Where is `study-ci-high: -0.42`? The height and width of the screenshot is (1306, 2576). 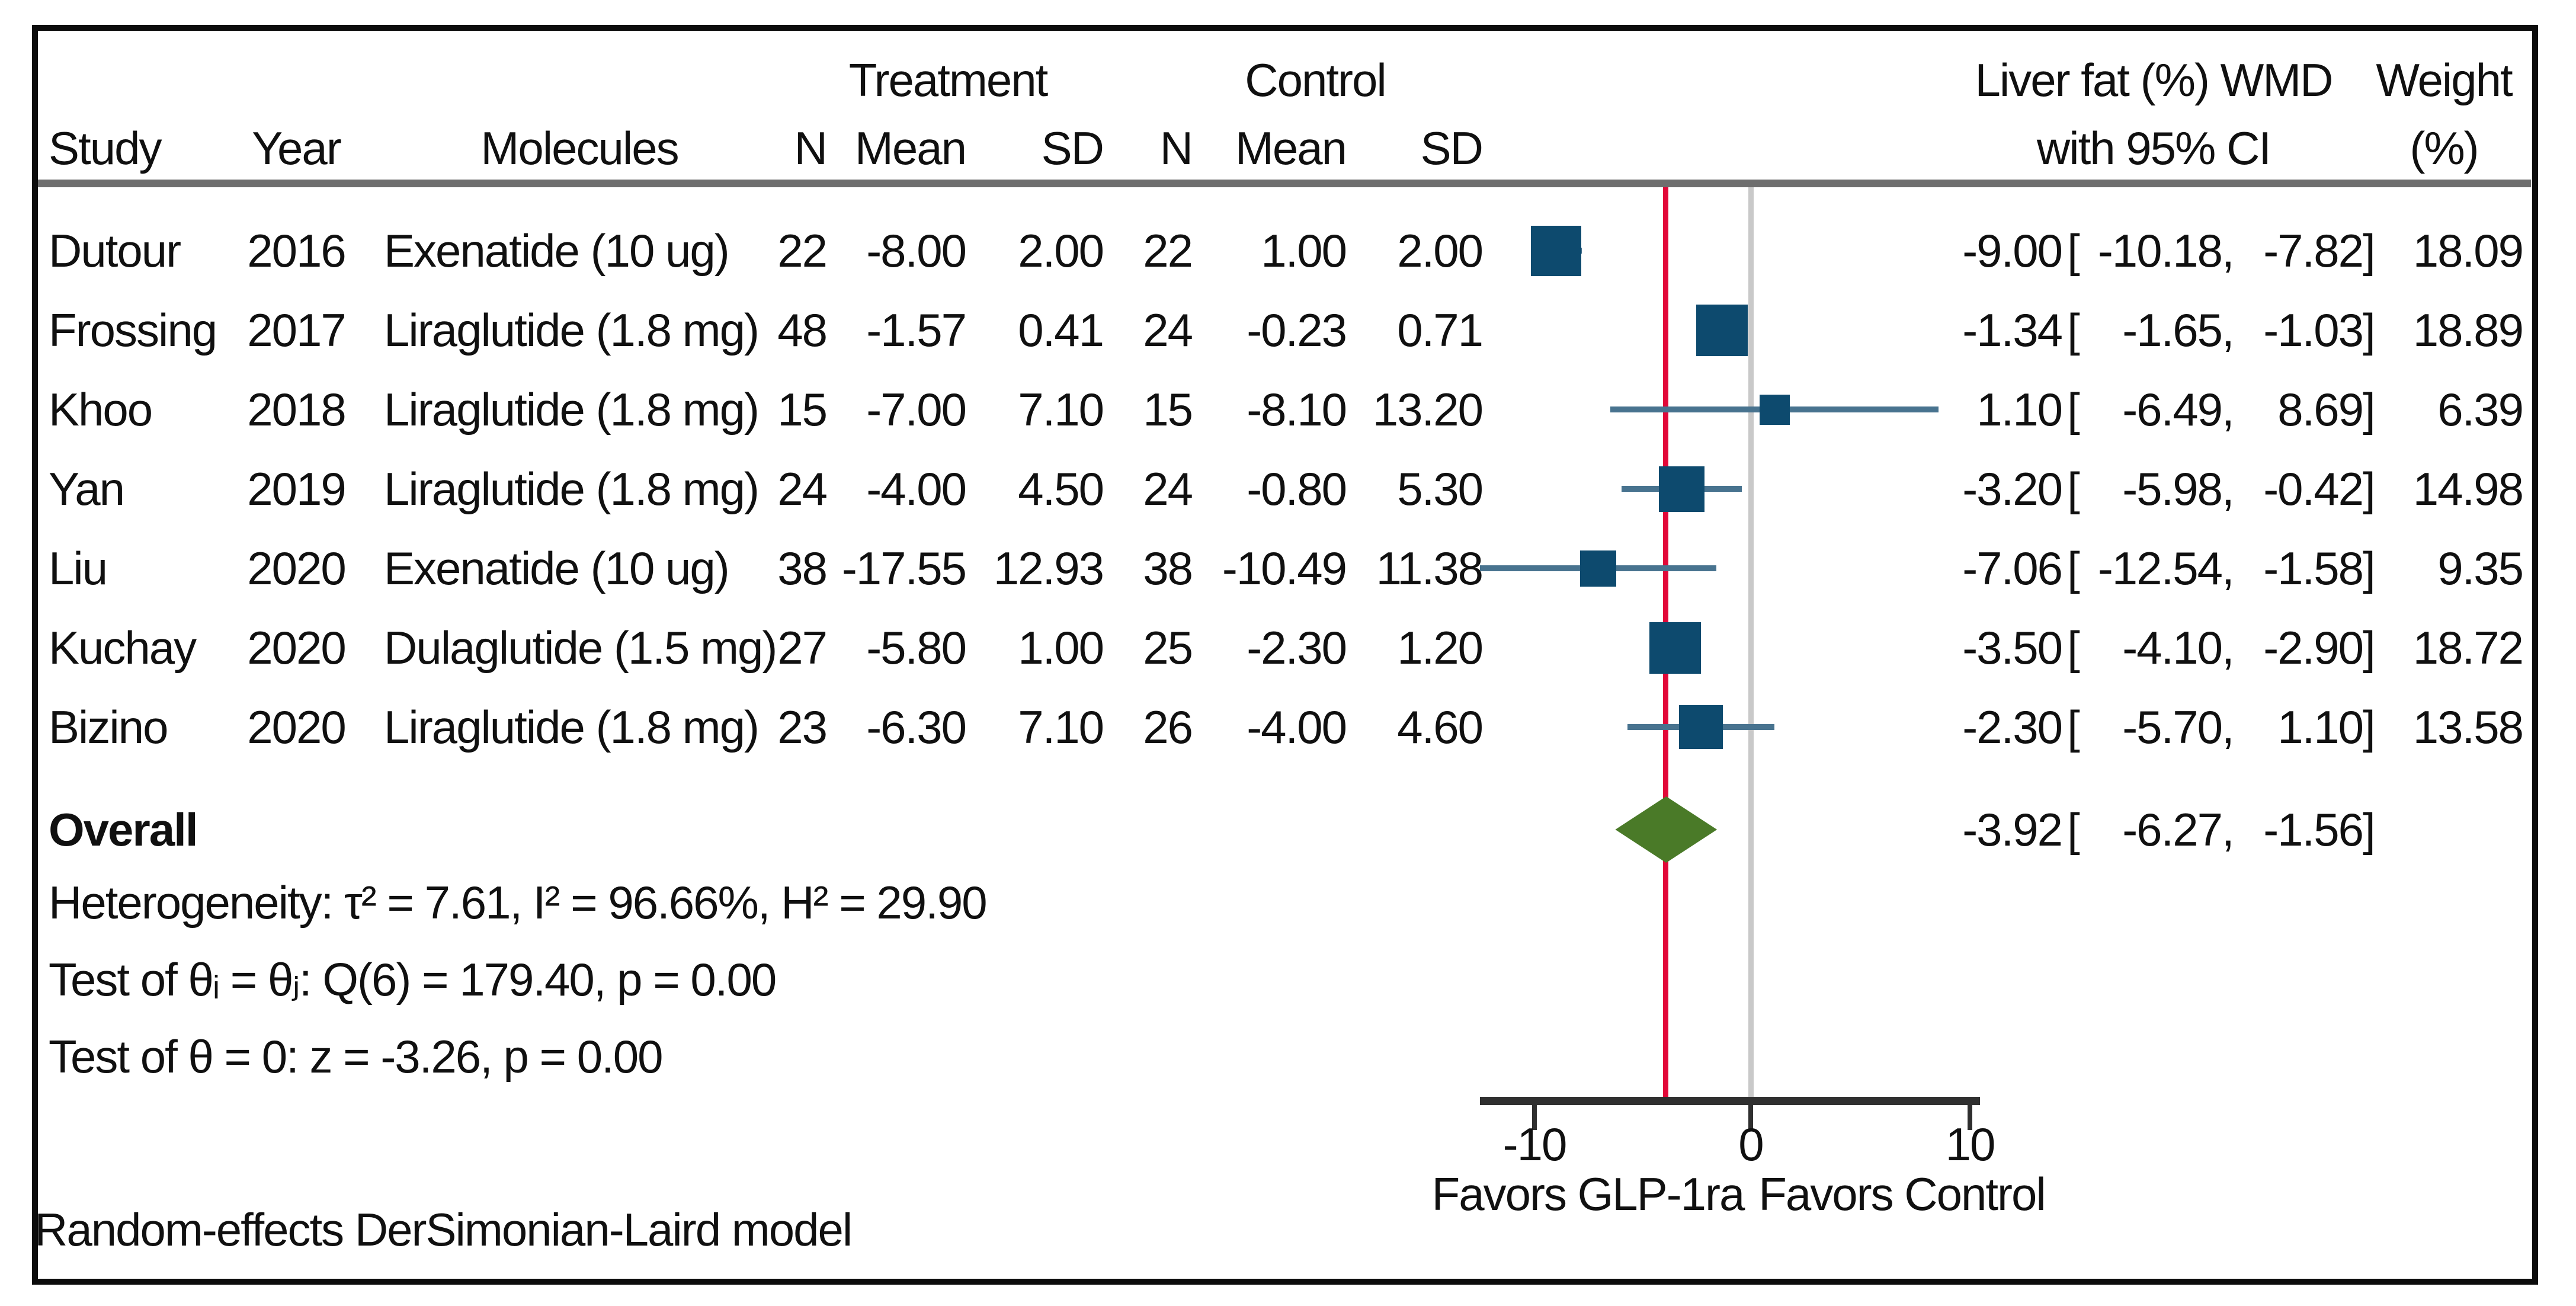 study-ci-high: -0.42 is located at coordinates (2313, 489).